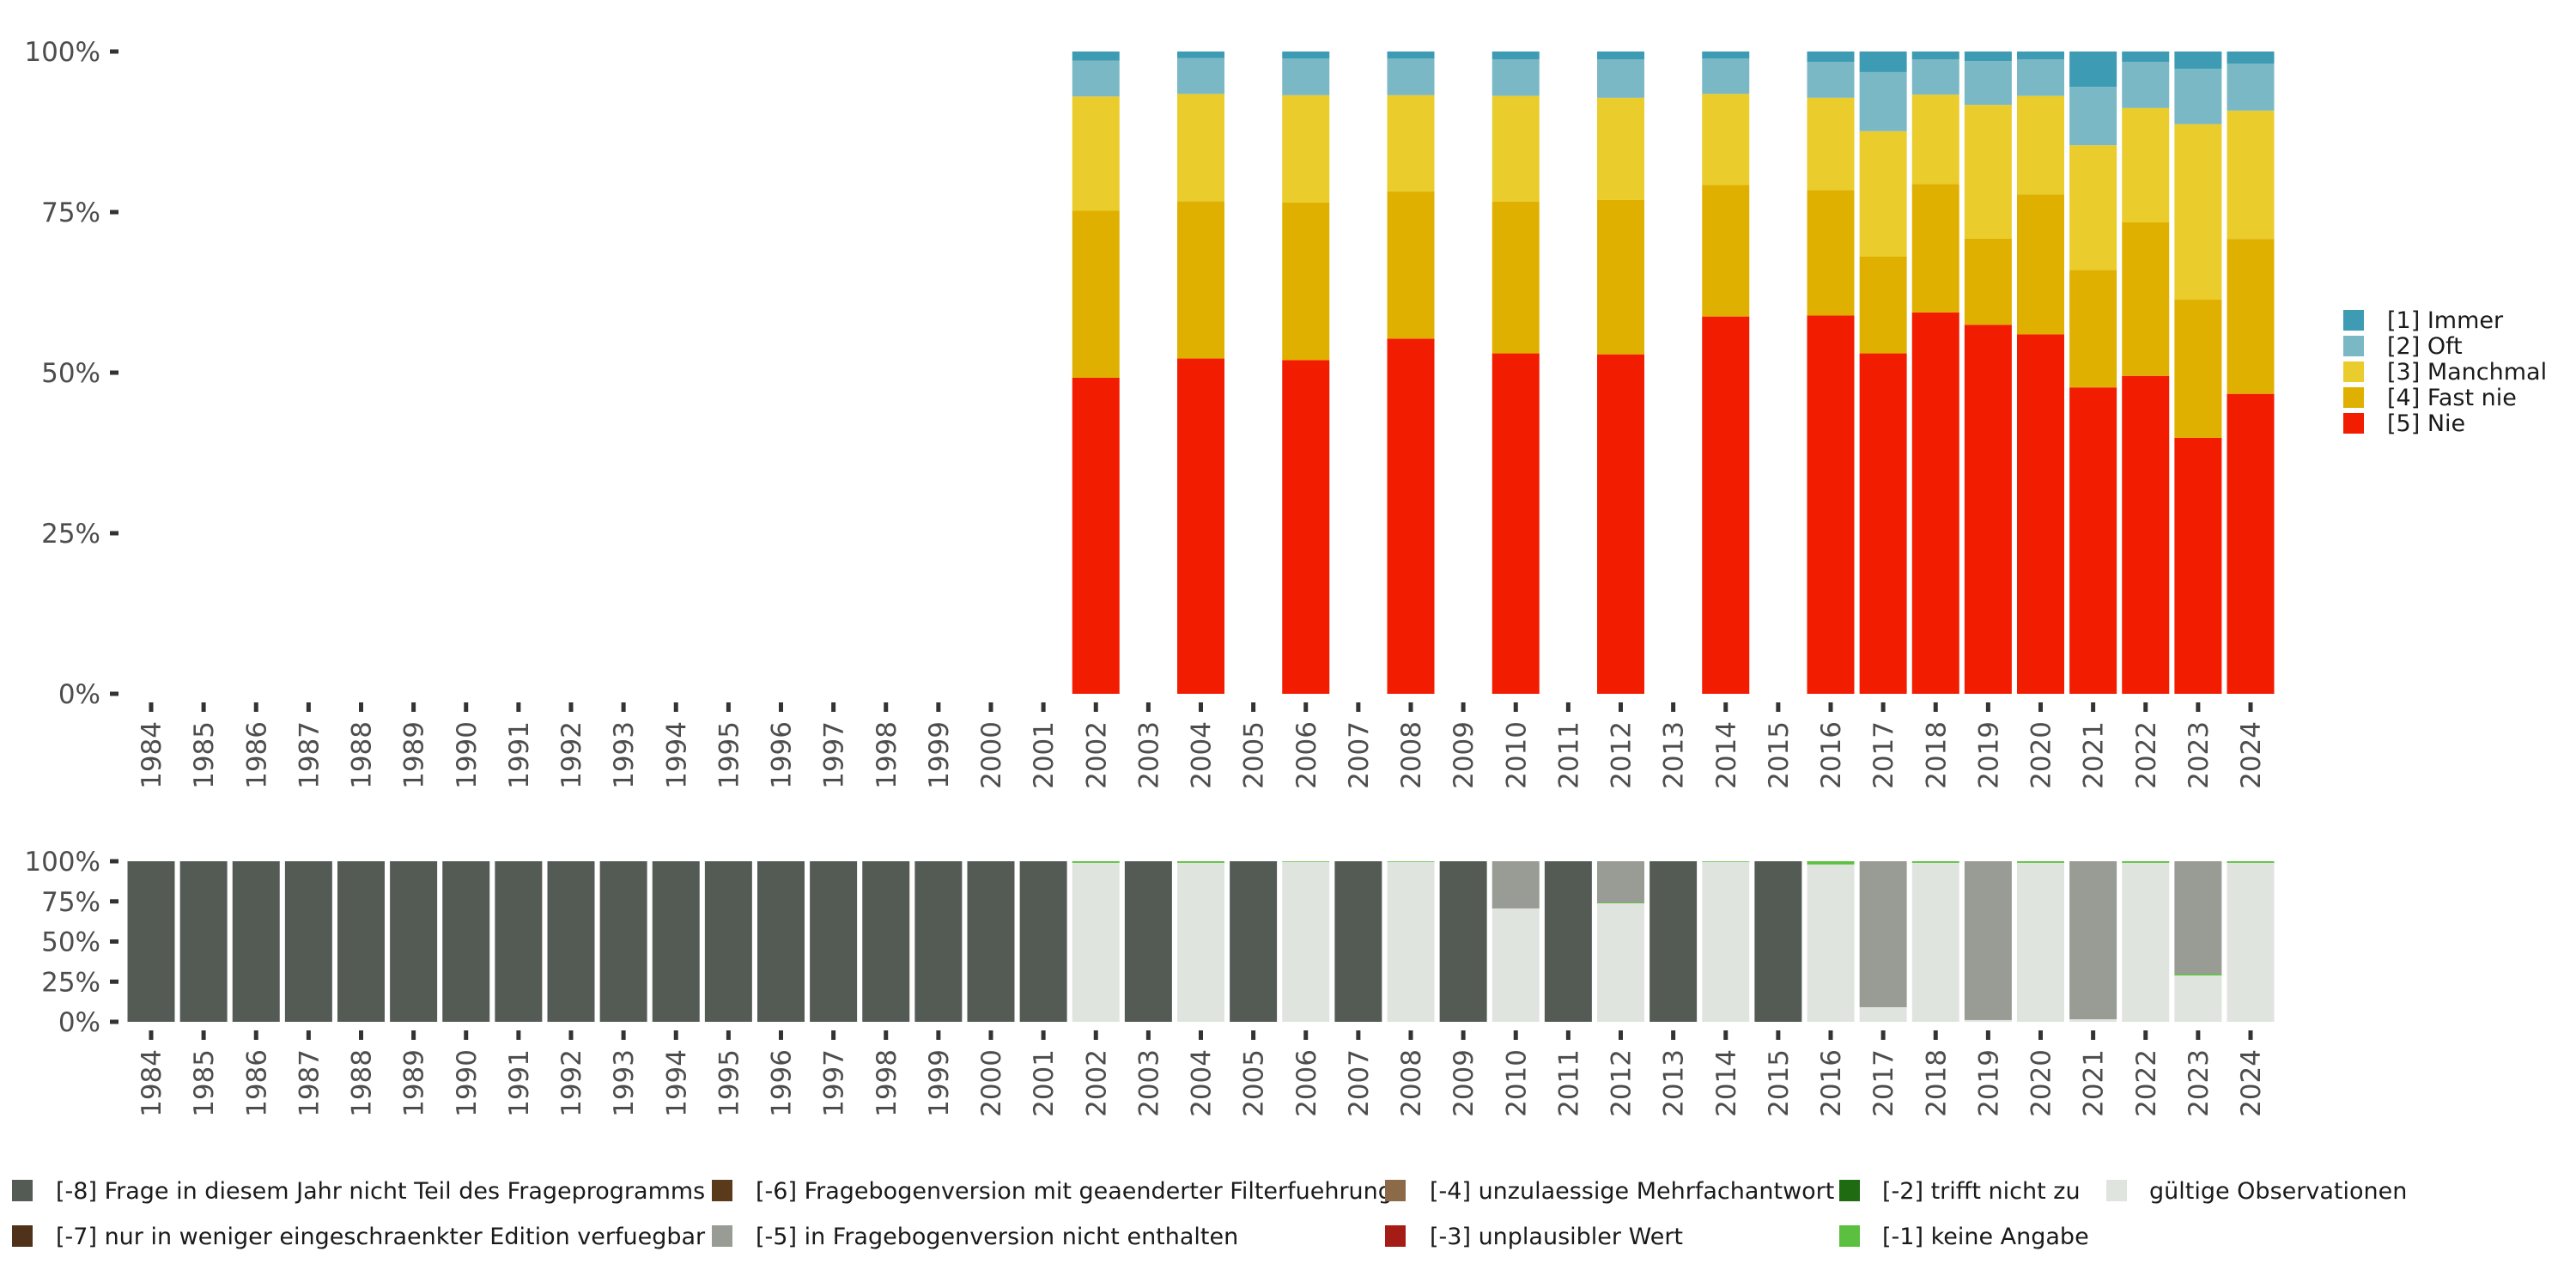  Describe the element at coordinates (625, 1083) in the screenshot. I see `x-tick-label: 1993` at that location.